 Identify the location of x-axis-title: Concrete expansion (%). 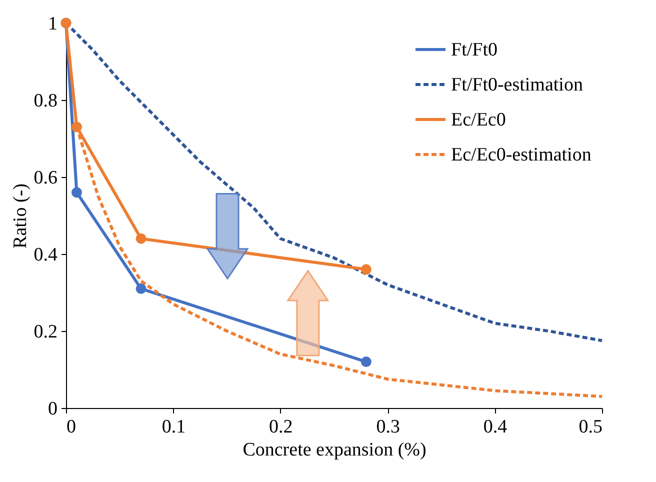
(334, 450).